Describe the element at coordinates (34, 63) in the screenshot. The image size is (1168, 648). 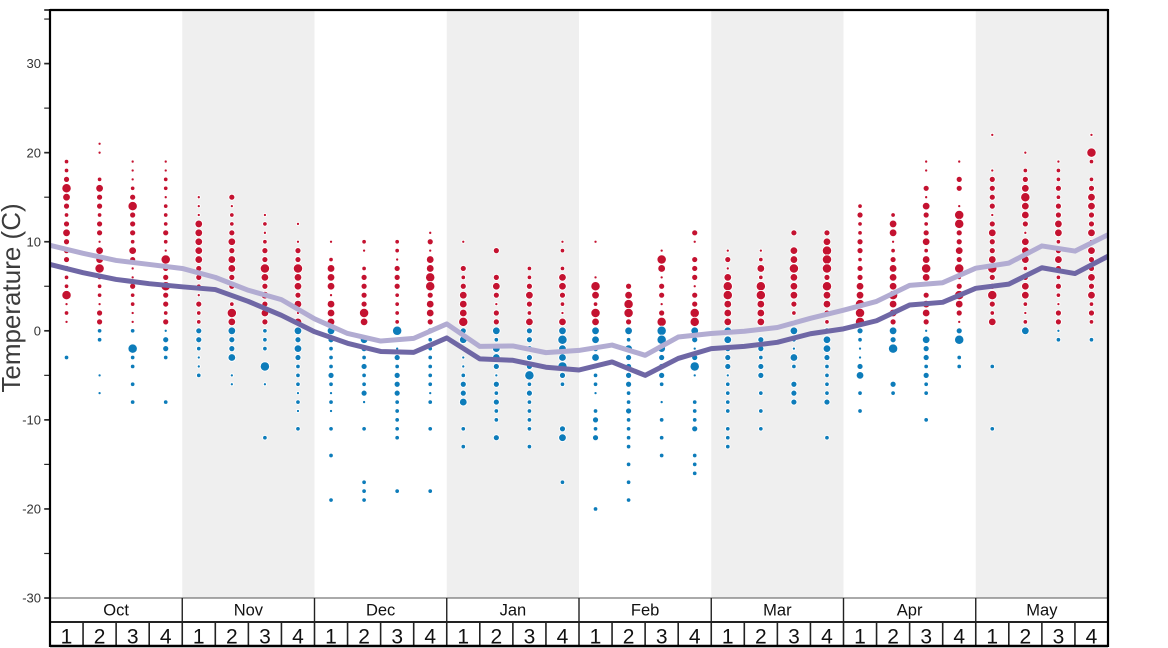
I see `svg-text: 30` at that location.